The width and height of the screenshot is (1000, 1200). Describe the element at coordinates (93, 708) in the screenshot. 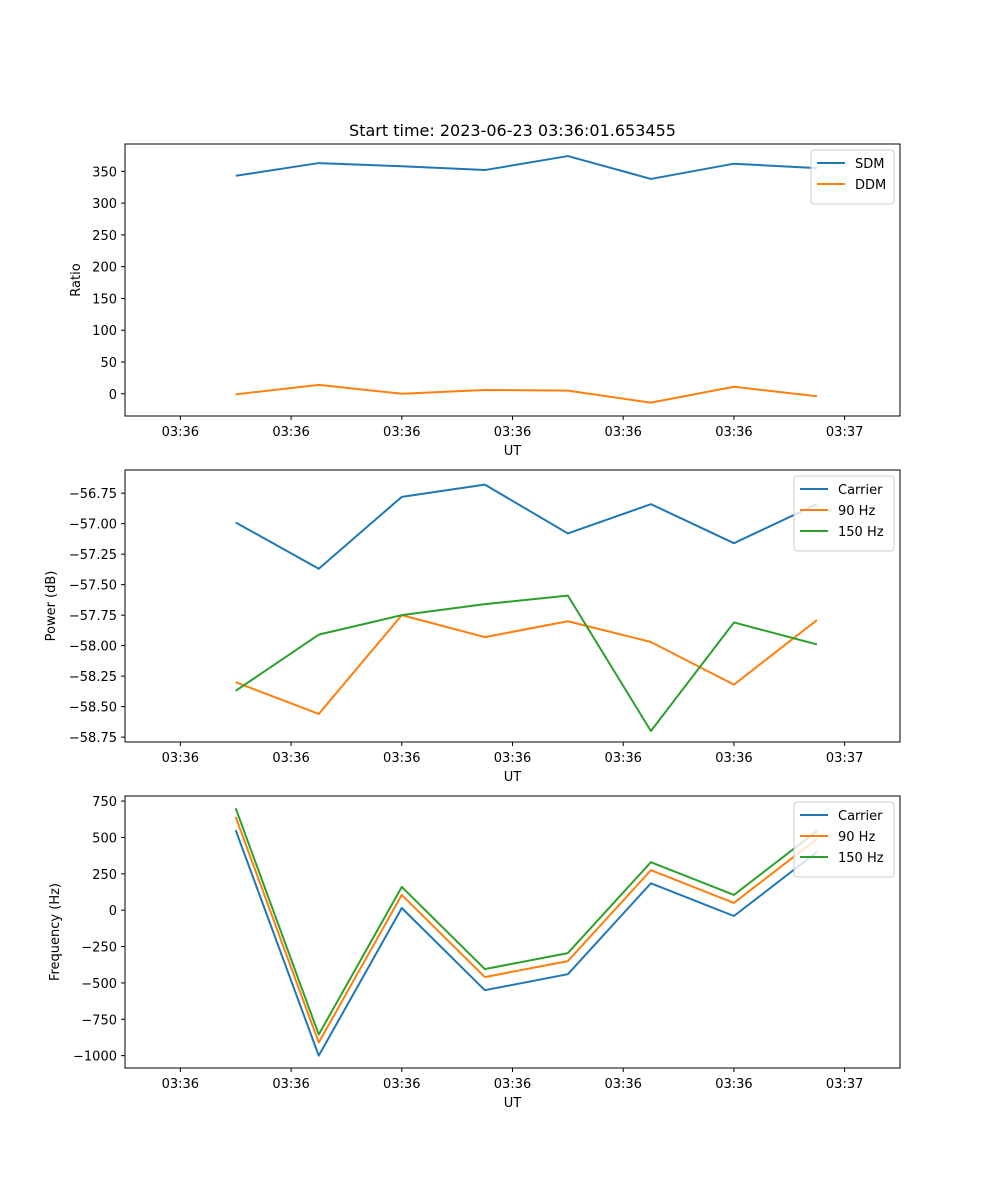

I see `y-tick-label: −58.50` at that location.